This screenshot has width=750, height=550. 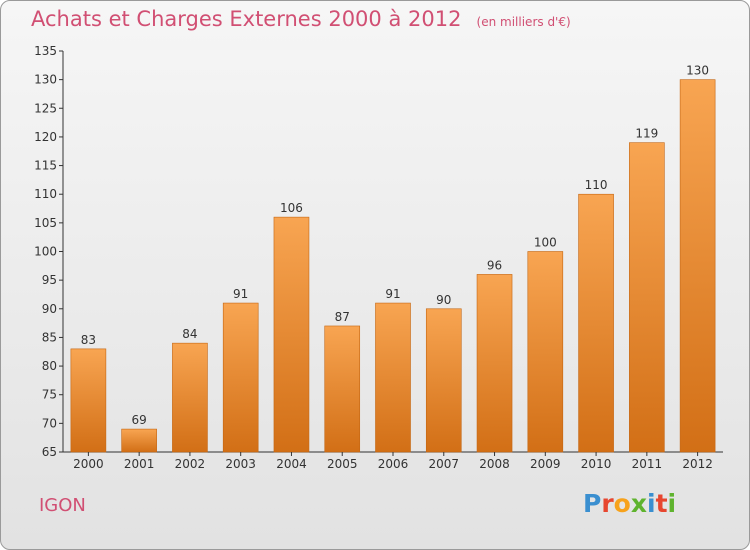 What do you see at coordinates (393, 464) in the screenshot?
I see `x-tick-label: 2006` at bounding box center [393, 464].